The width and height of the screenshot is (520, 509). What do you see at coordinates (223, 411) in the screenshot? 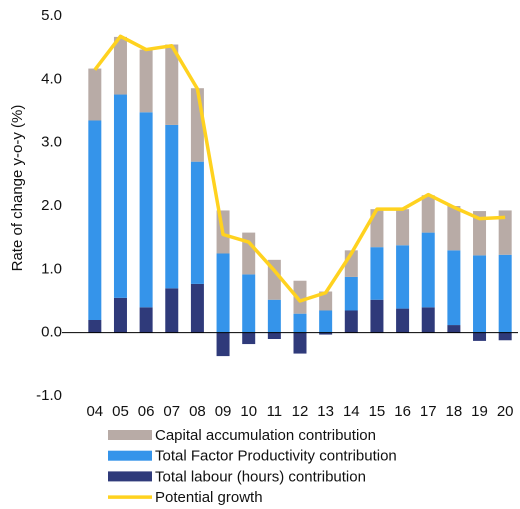
I see `x-tick-label: 09` at bounding box center [223, 411].